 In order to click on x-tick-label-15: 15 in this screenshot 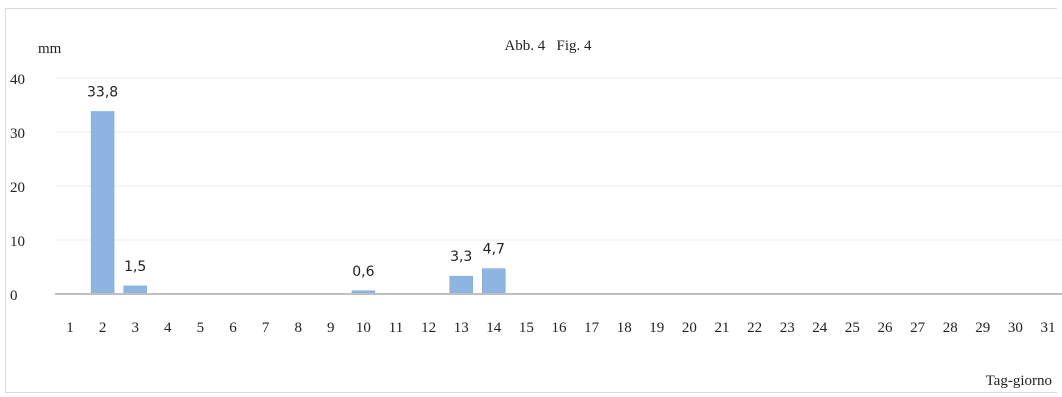, I will do `click(526, 328)`.